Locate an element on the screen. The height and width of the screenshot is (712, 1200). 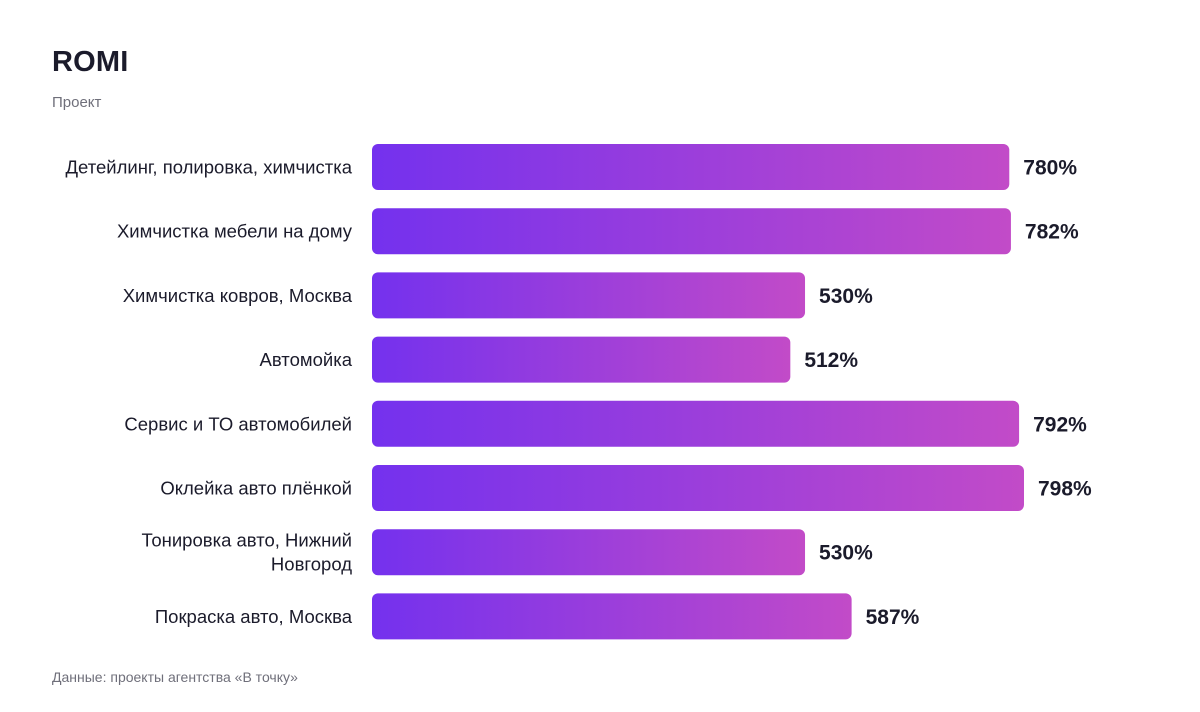
category-label: Оклейка авто плёнкой is located at coordinates (256, 488).